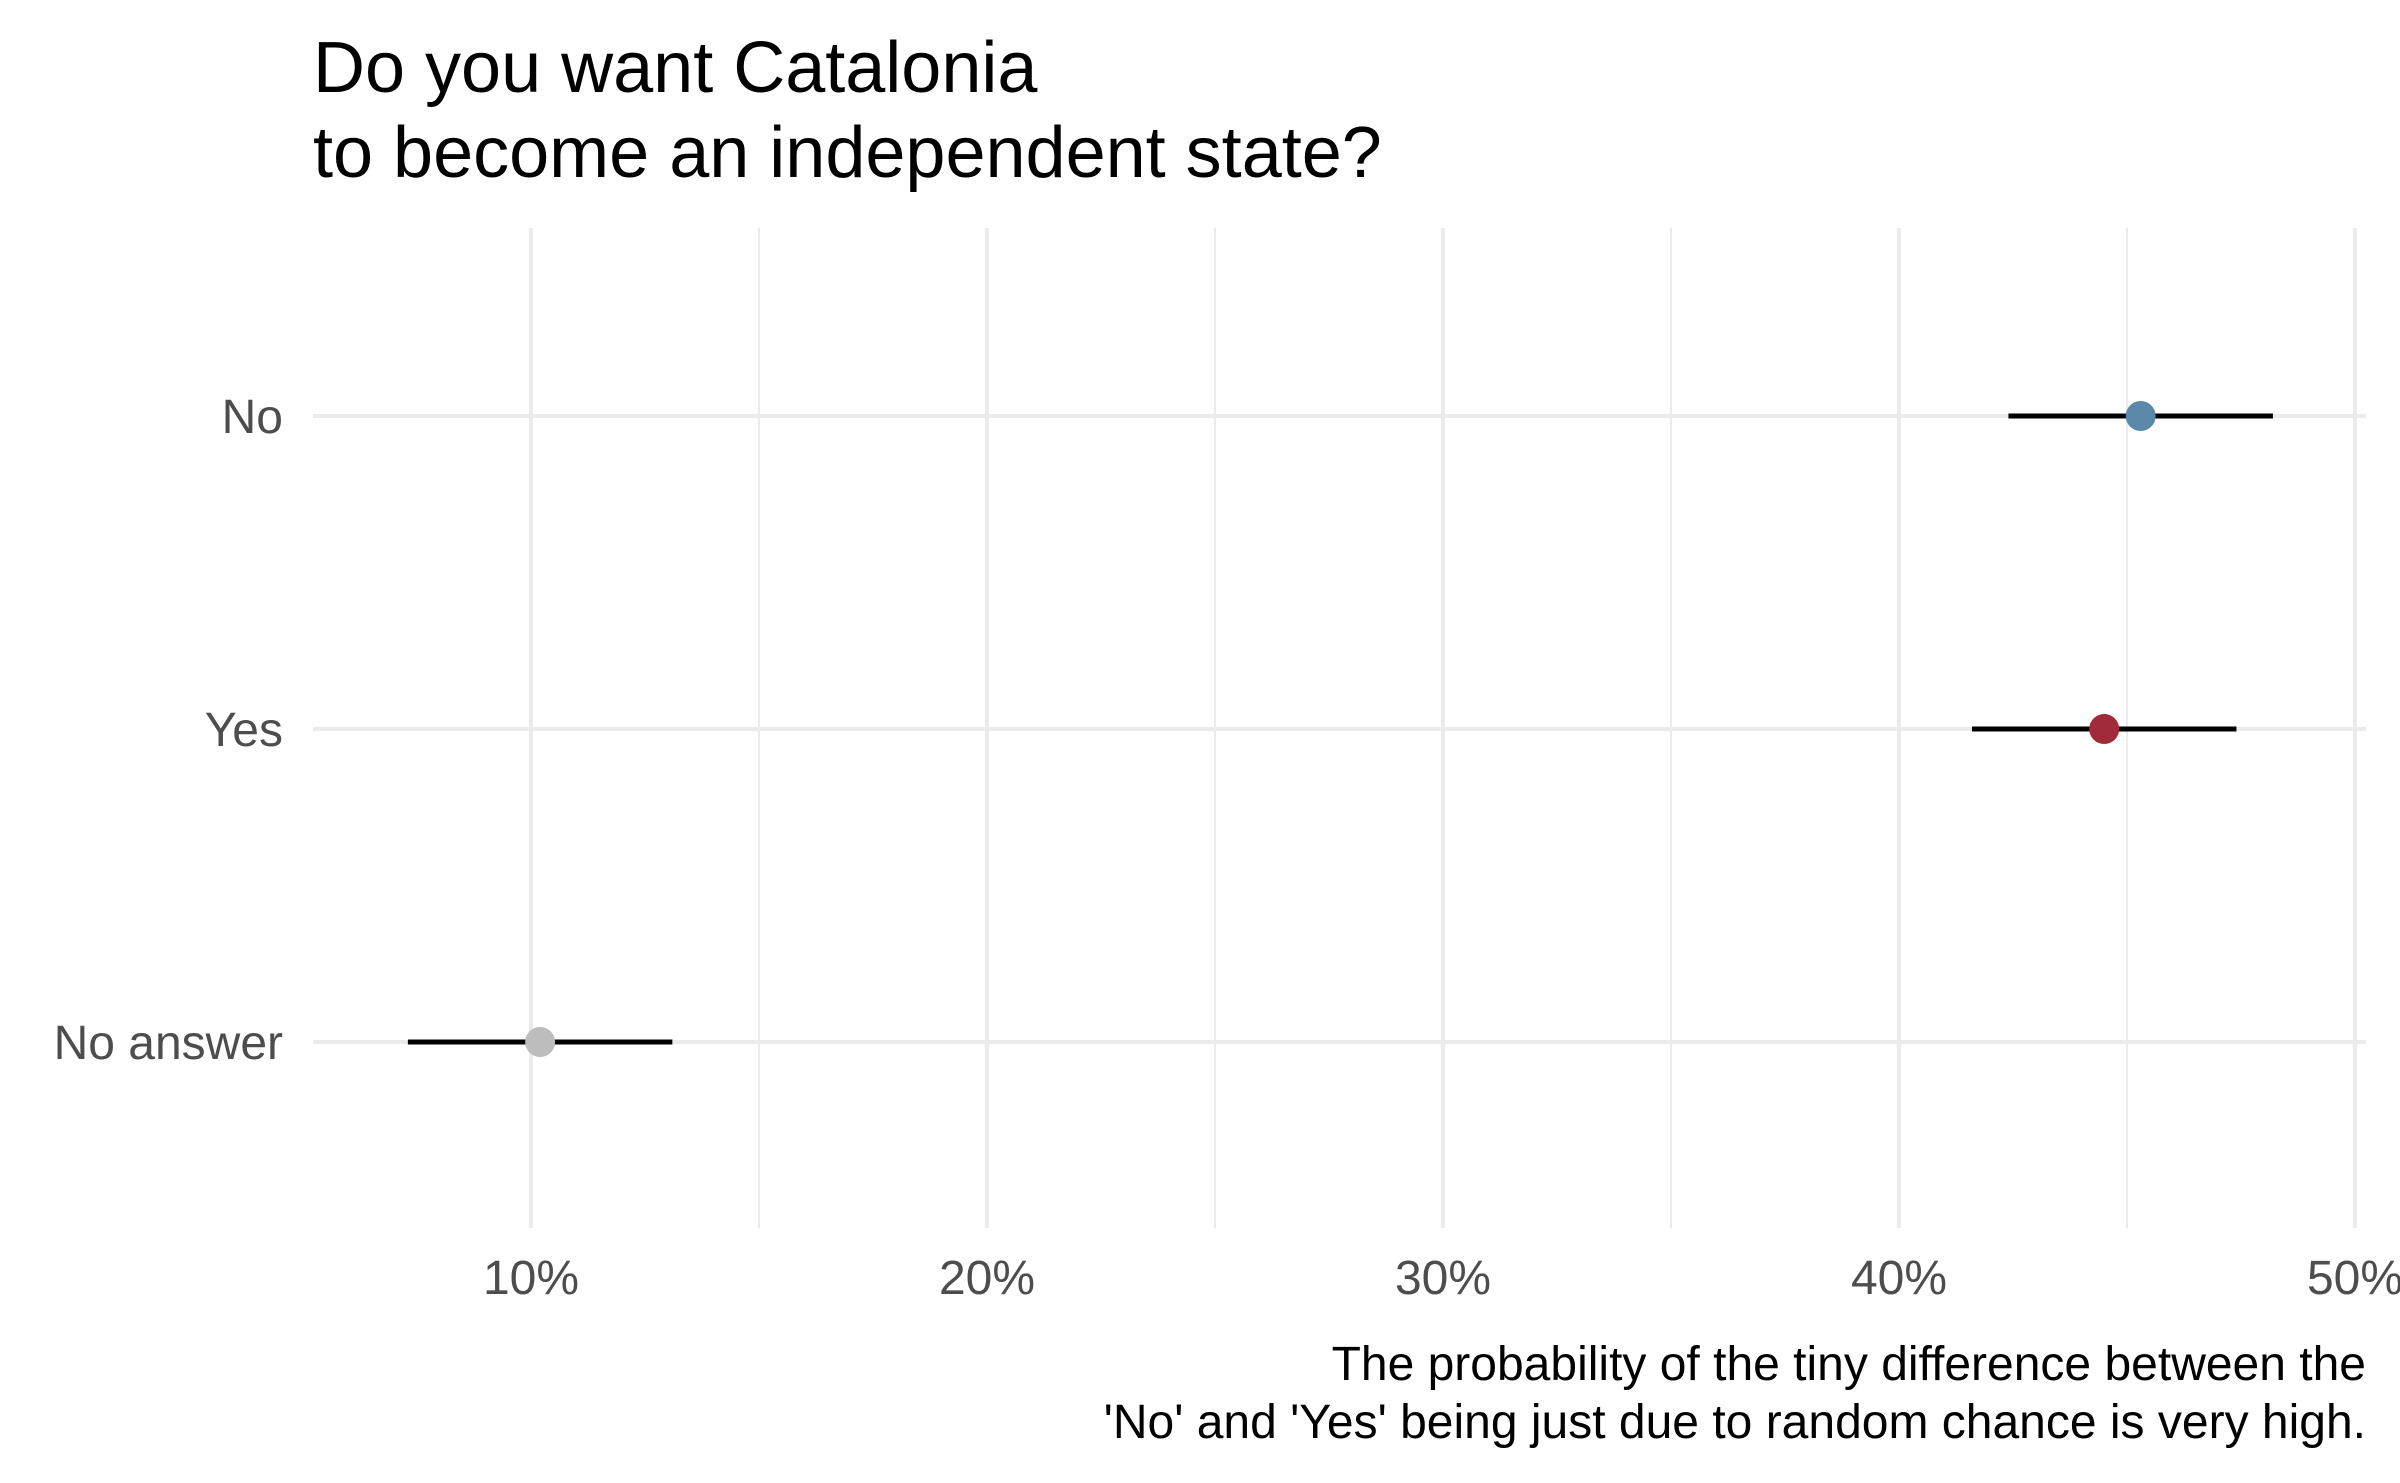  I want to click on y-axis-tick-labels: No Yes No answer, so click(168, 730).